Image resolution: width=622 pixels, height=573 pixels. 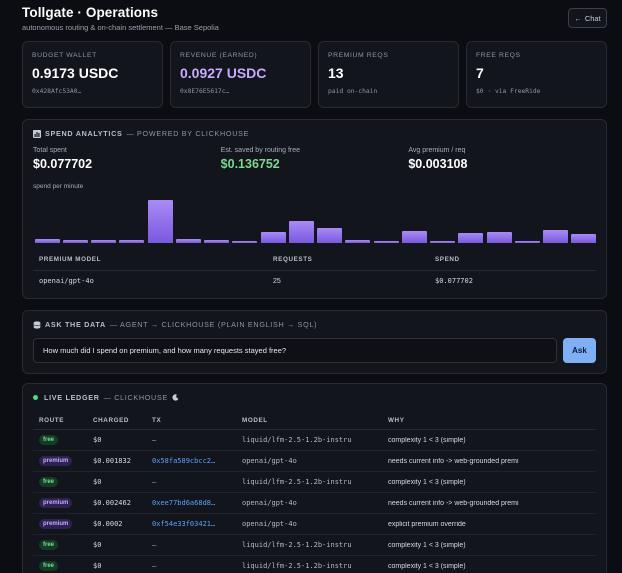 I want to click on spend-cell: $0.077702, so click(x=454, y=281).